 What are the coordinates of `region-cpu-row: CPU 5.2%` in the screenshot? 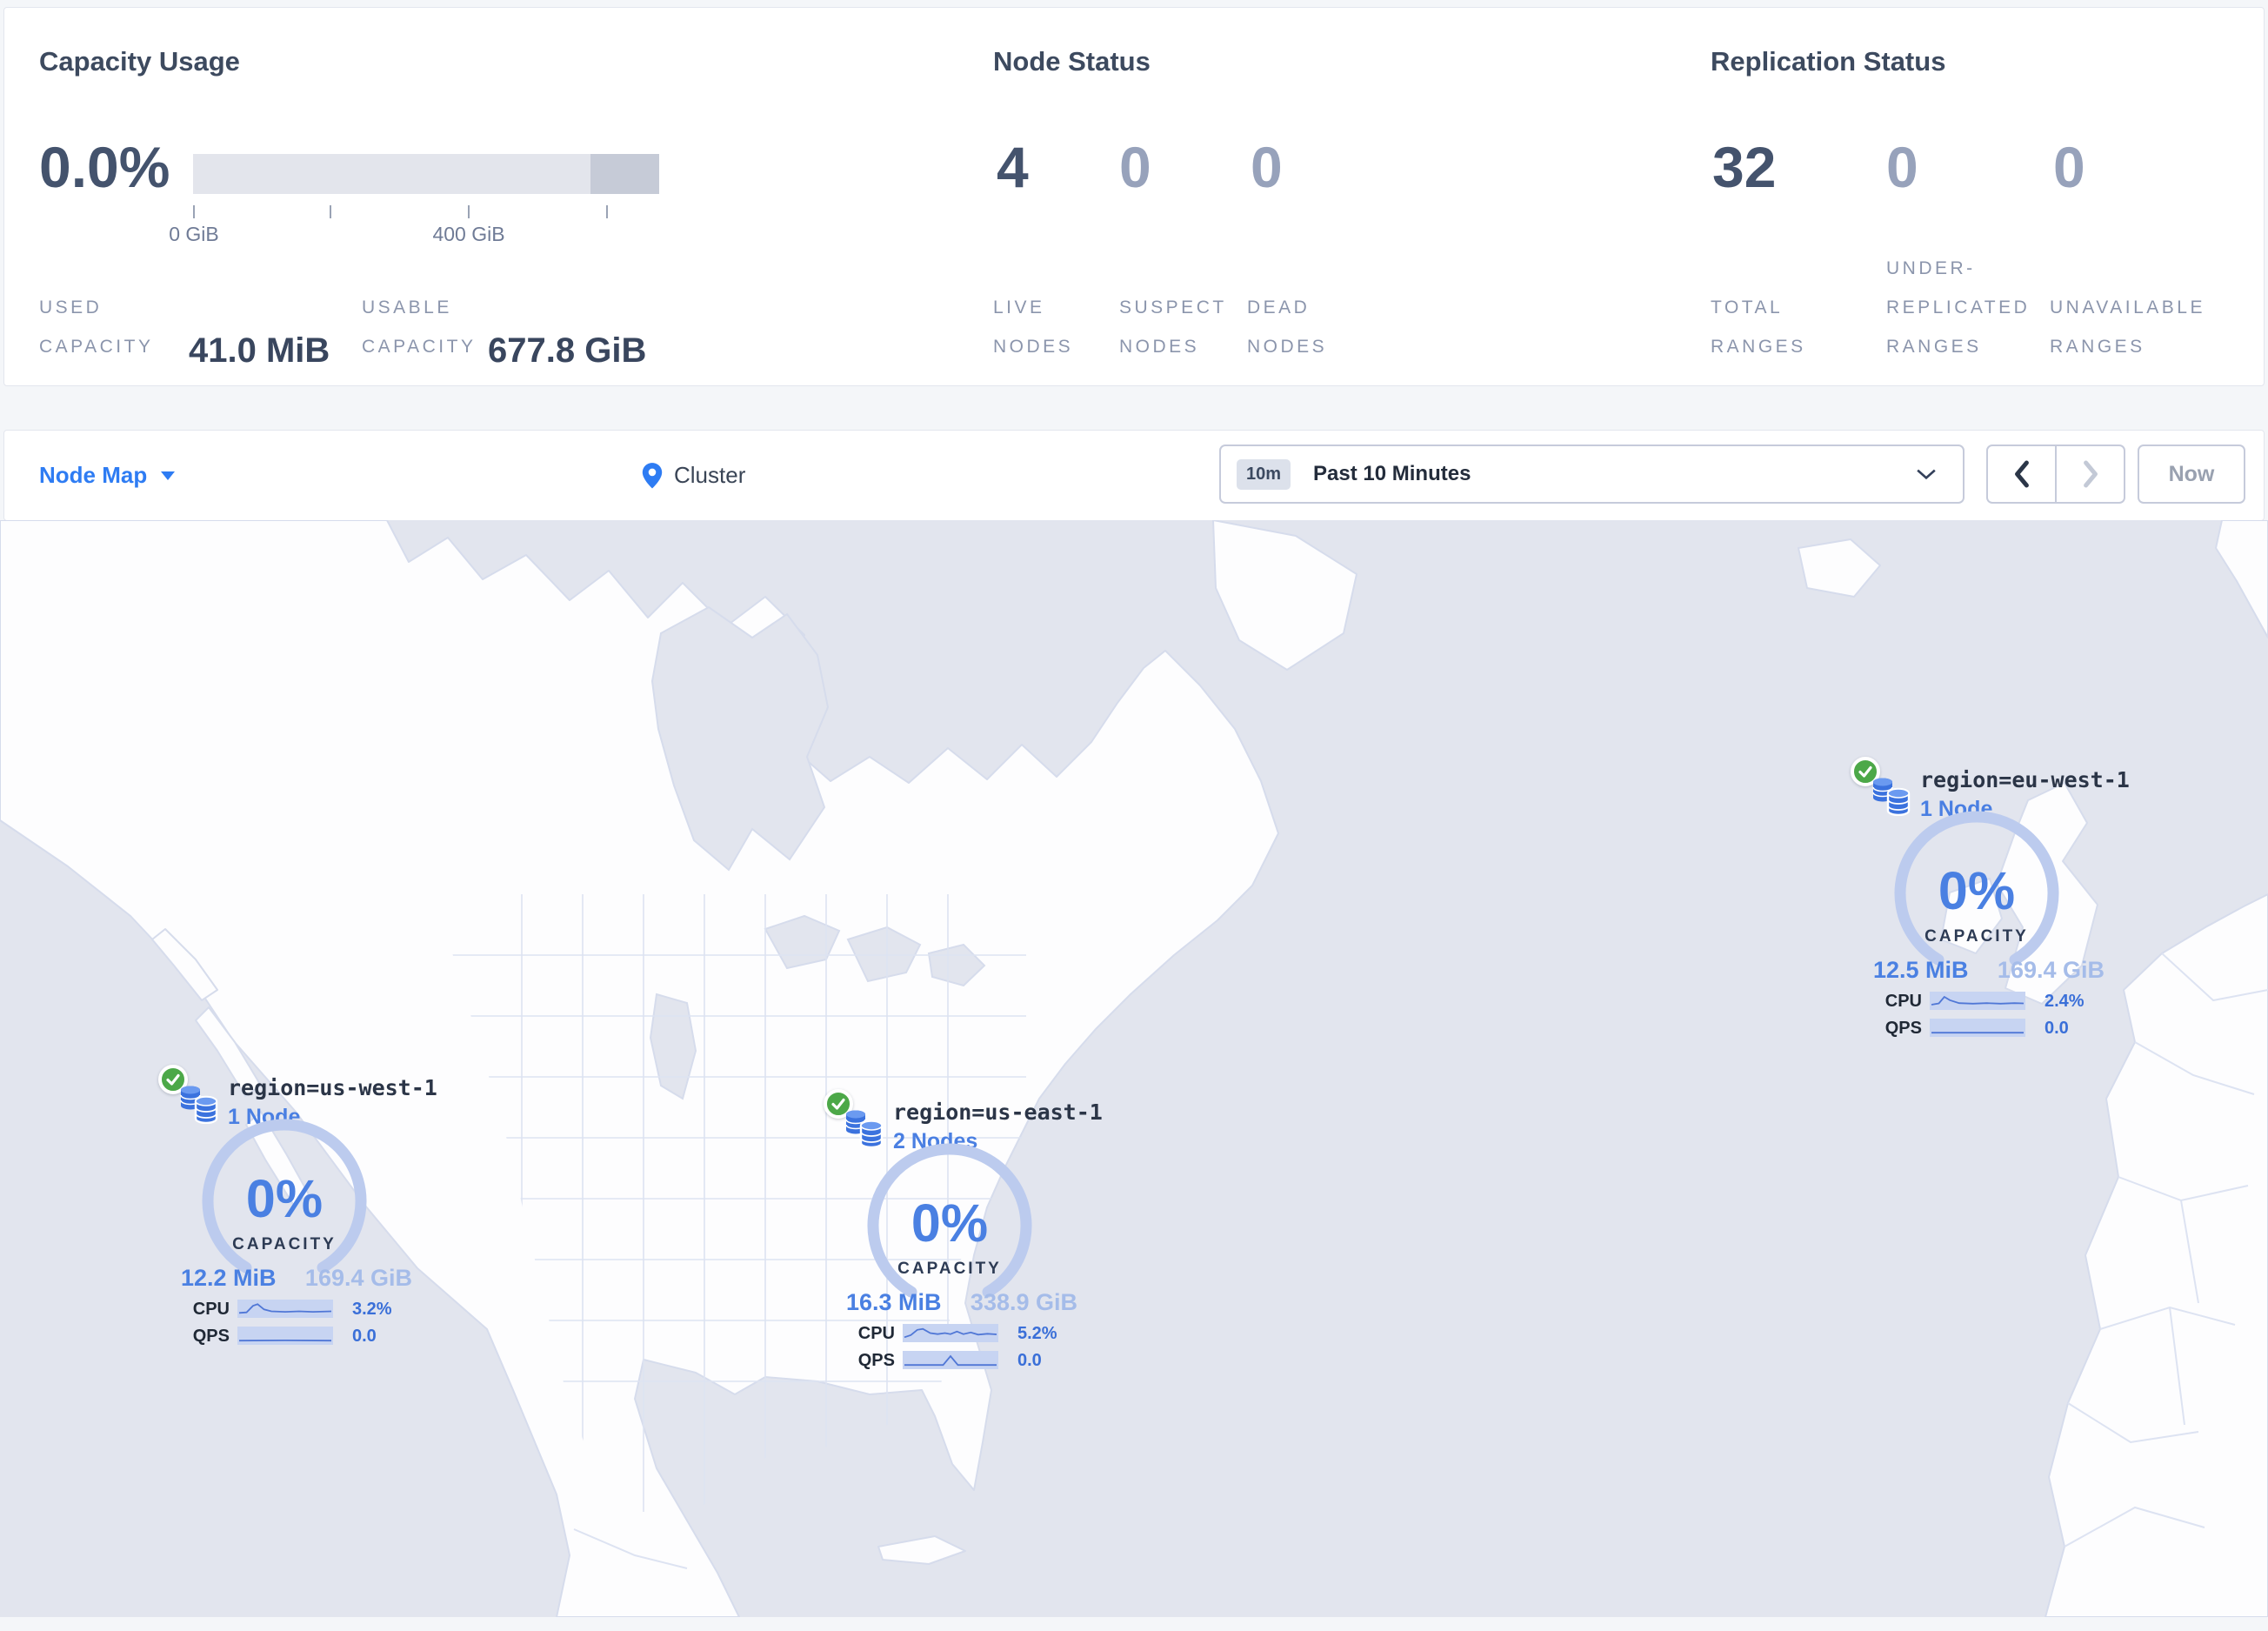 It's located at (954, 1333).